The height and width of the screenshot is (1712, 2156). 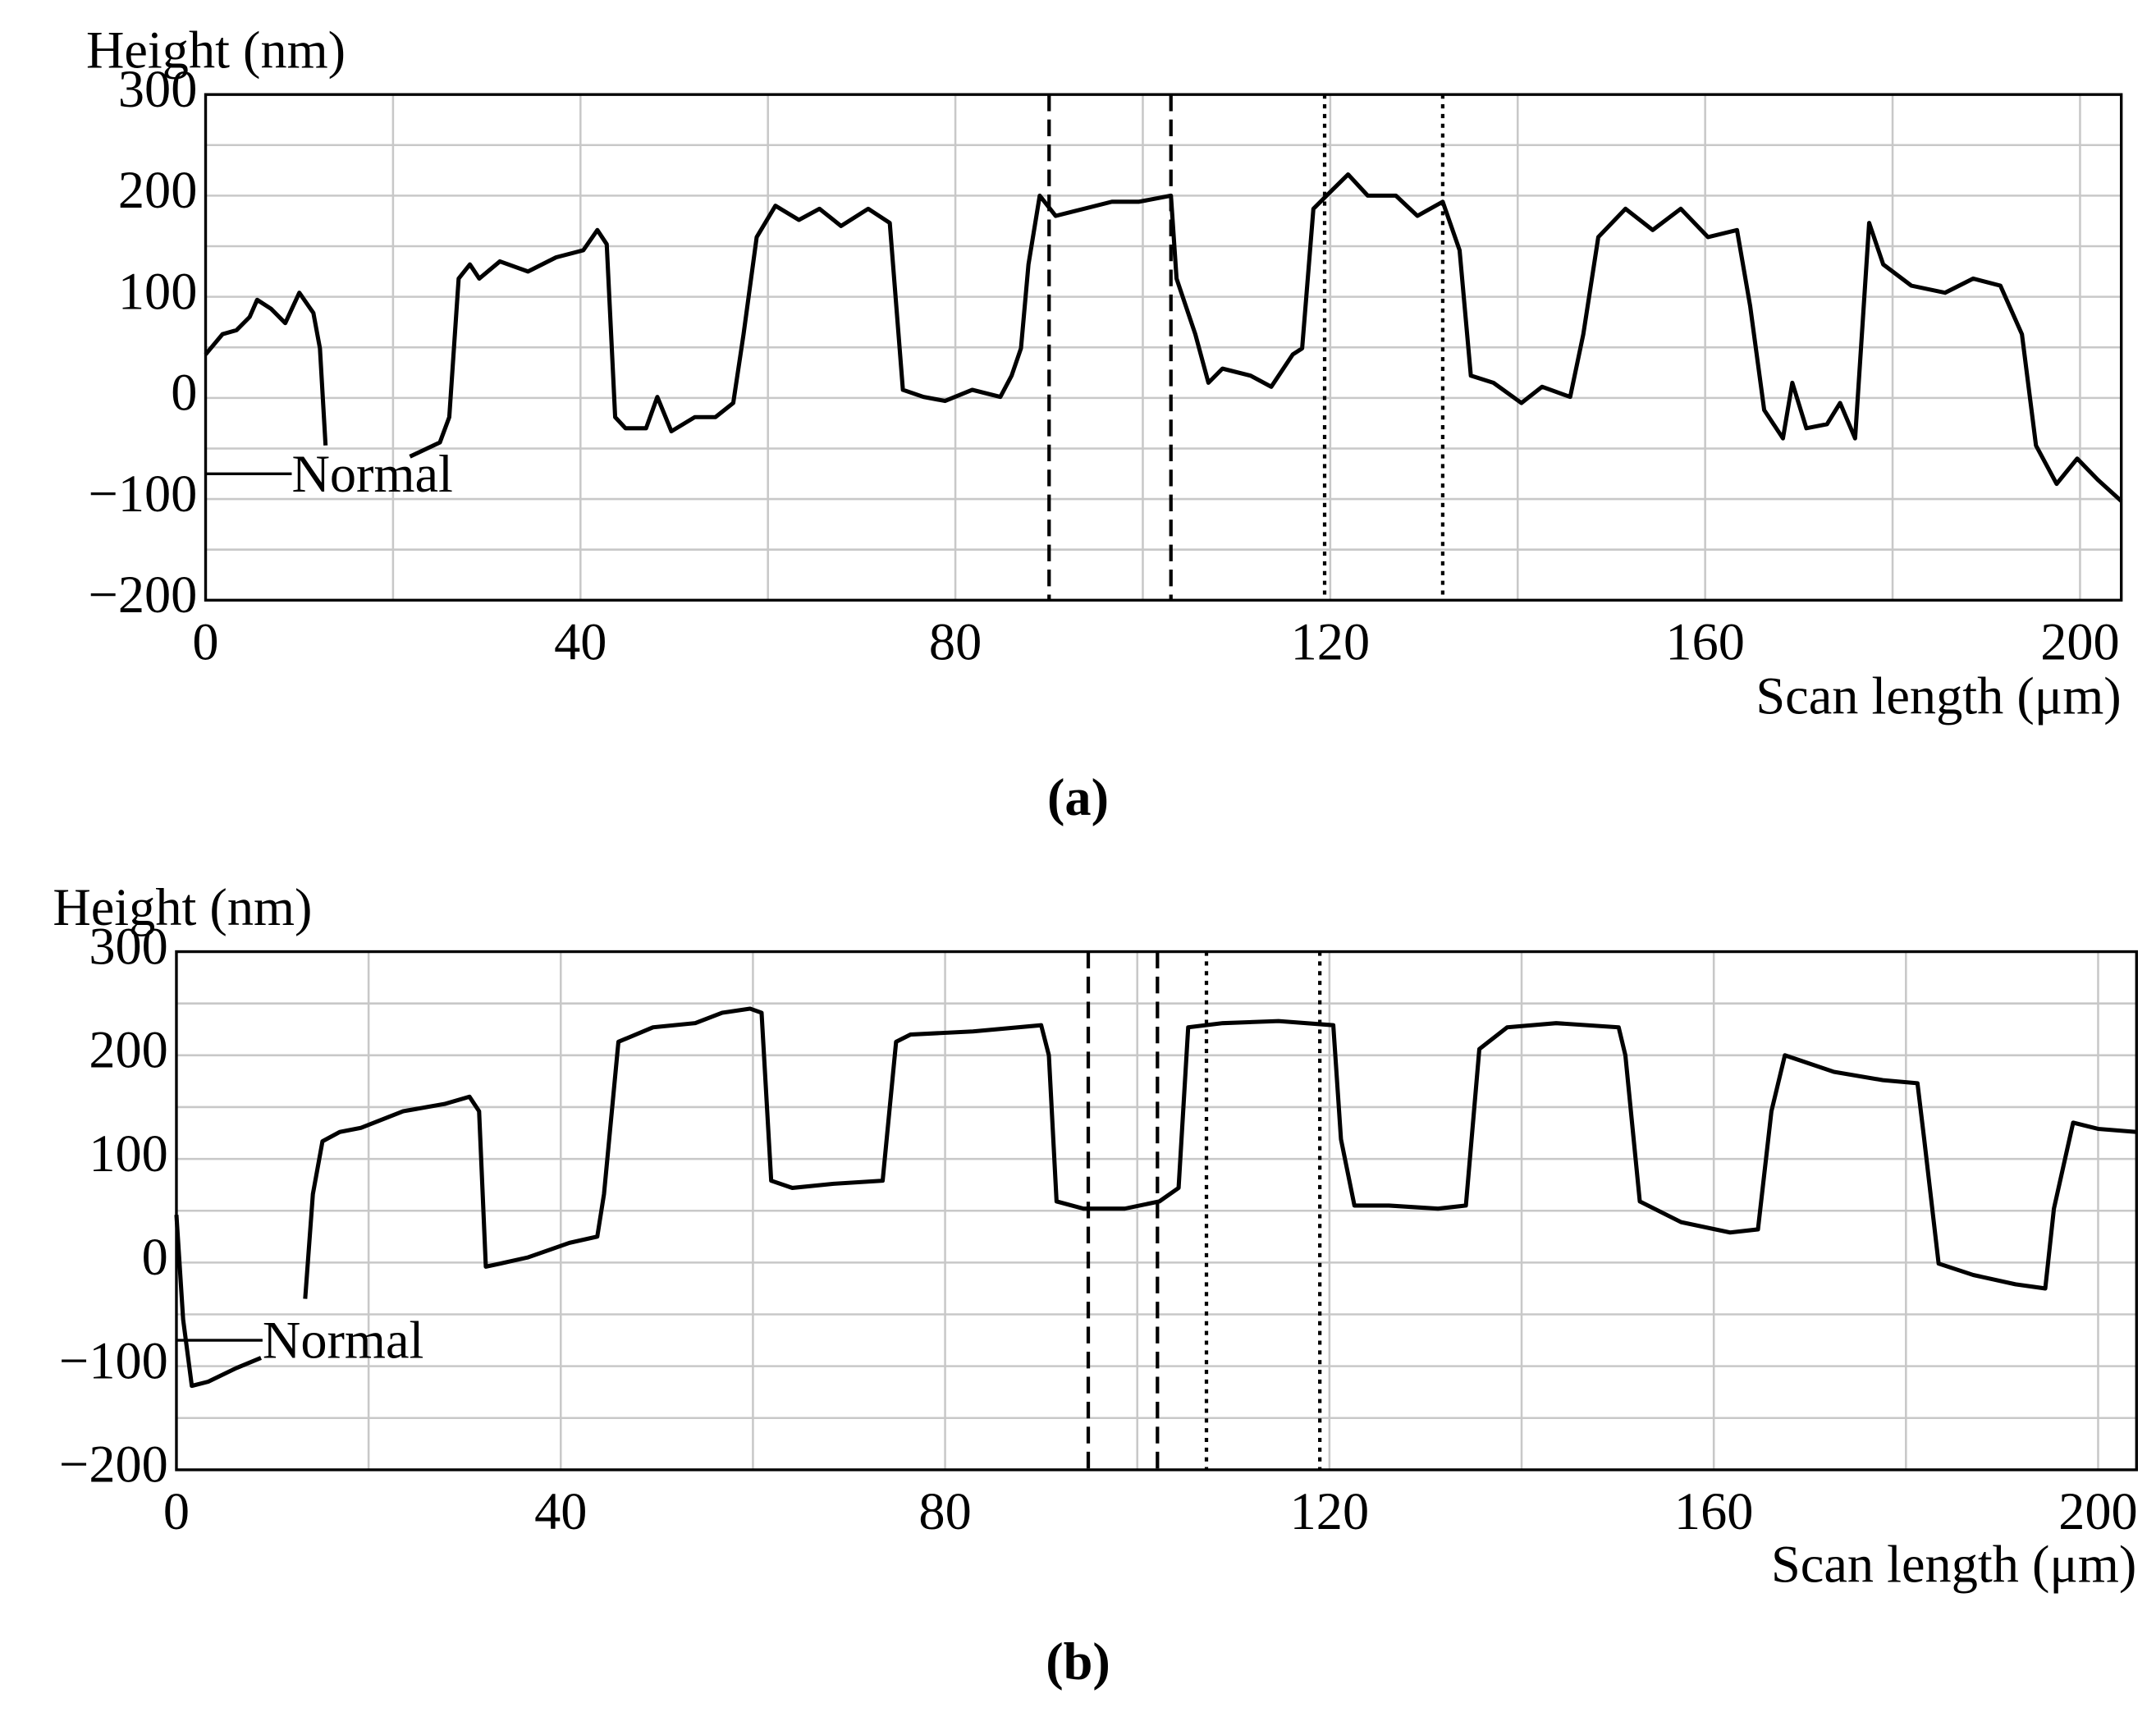 I want to click on caption: (b), so click(x=1078, y=1661).